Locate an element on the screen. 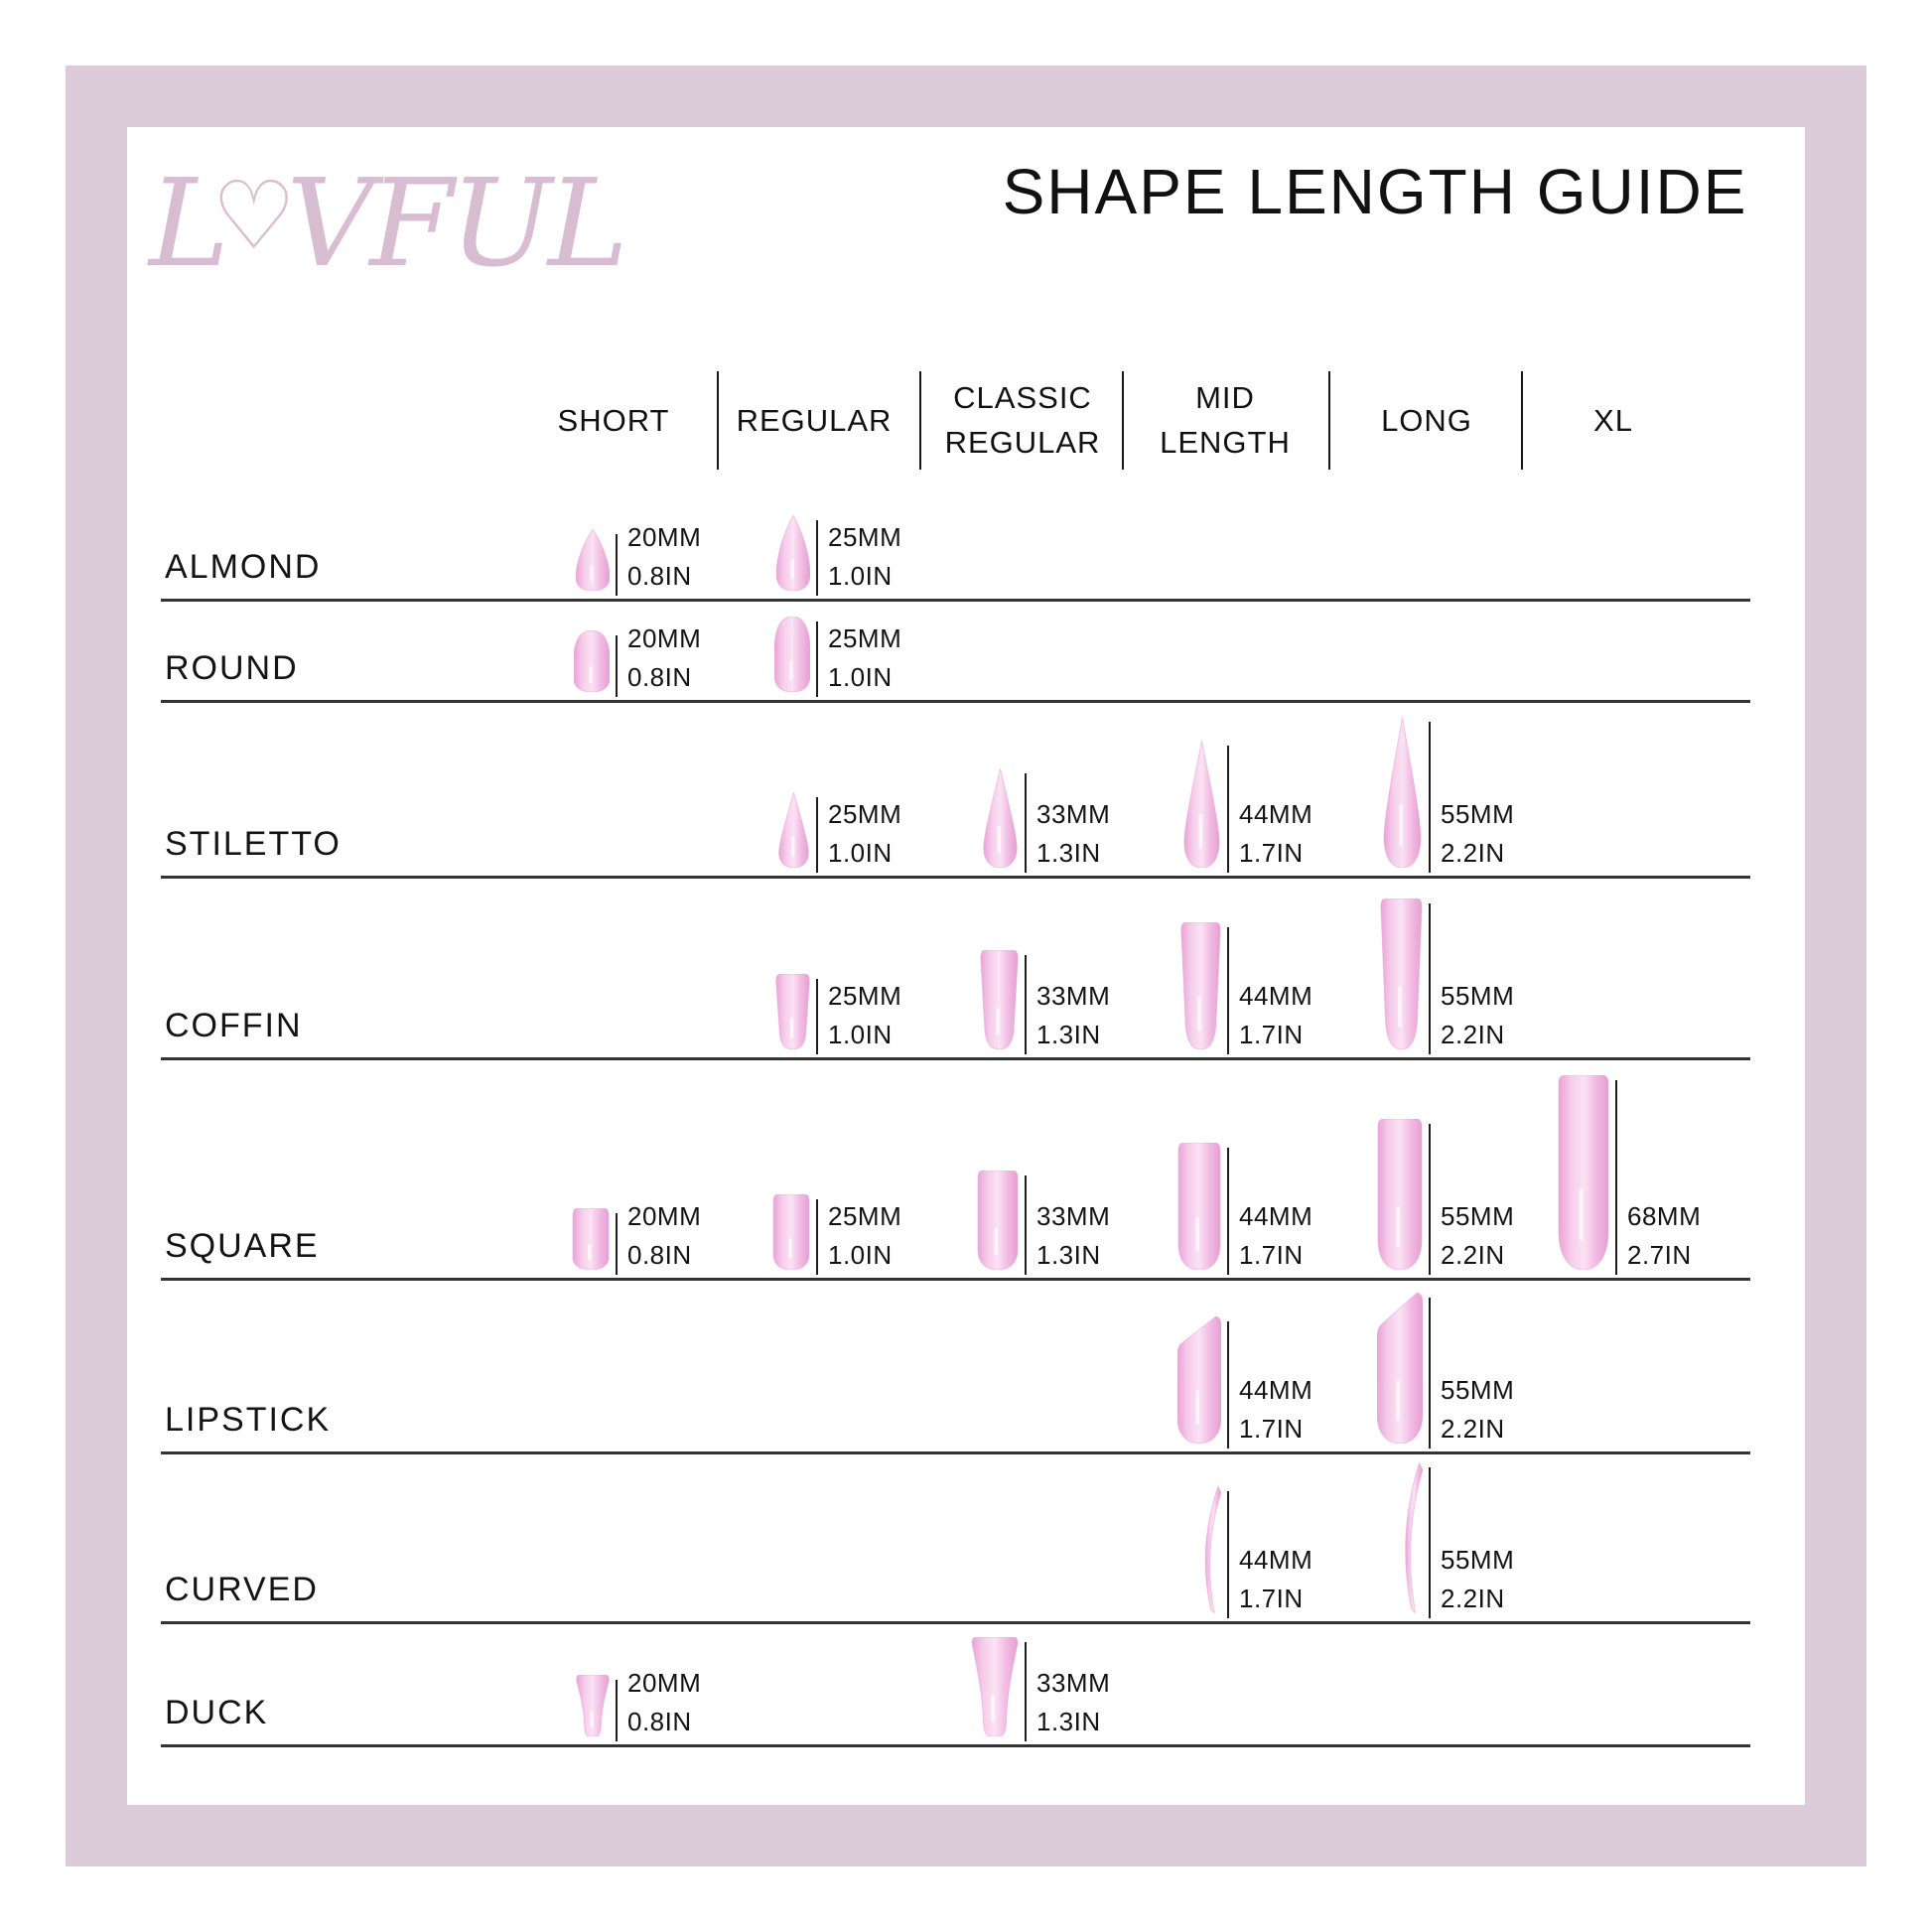 The image size is (1932, 1932). measurement-line-coffin-classic-regular is located at coordinates (1026, 1004).